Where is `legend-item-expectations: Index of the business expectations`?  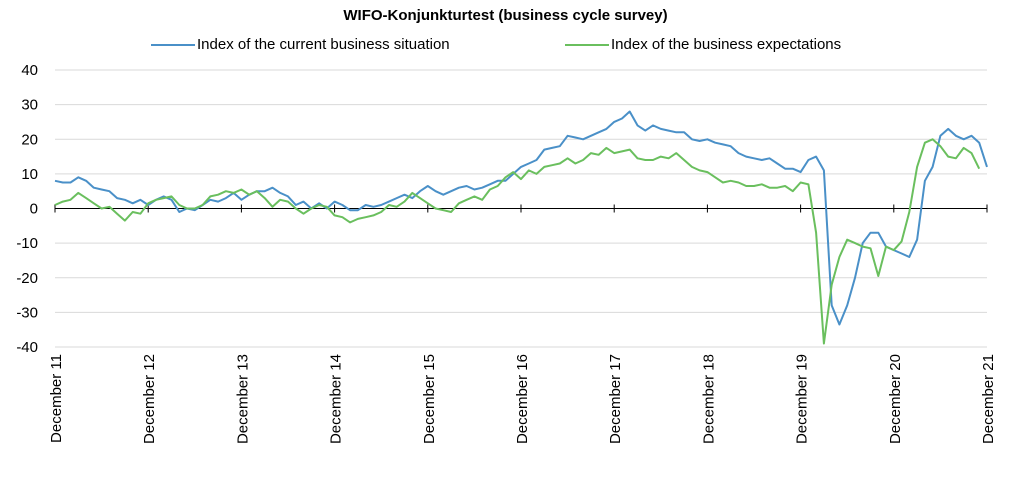 legend-item-expectations: Index of the business expectations is located at coordinates (703, 44).